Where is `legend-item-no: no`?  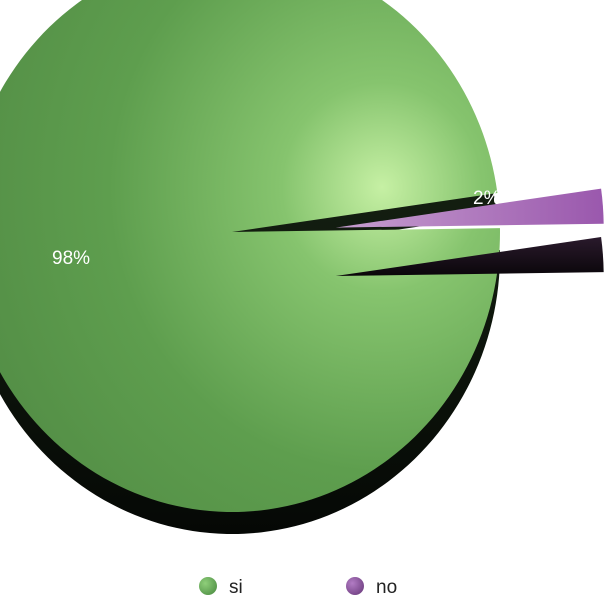
legend-item-no: no is located at coordinates (371, 587).